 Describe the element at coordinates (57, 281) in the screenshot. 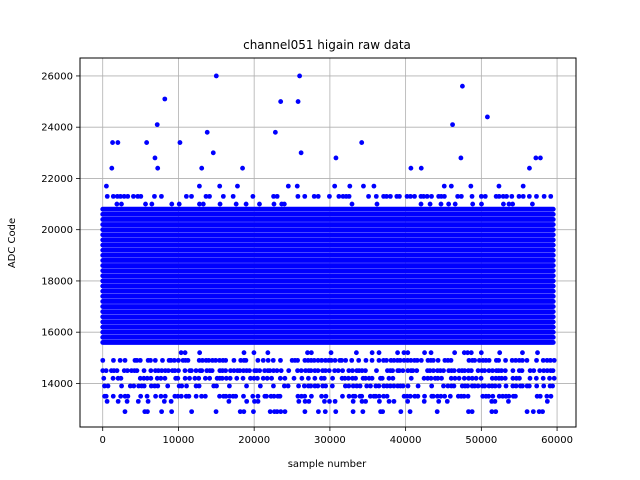

I see `y-tick-label: 18000` at that location.